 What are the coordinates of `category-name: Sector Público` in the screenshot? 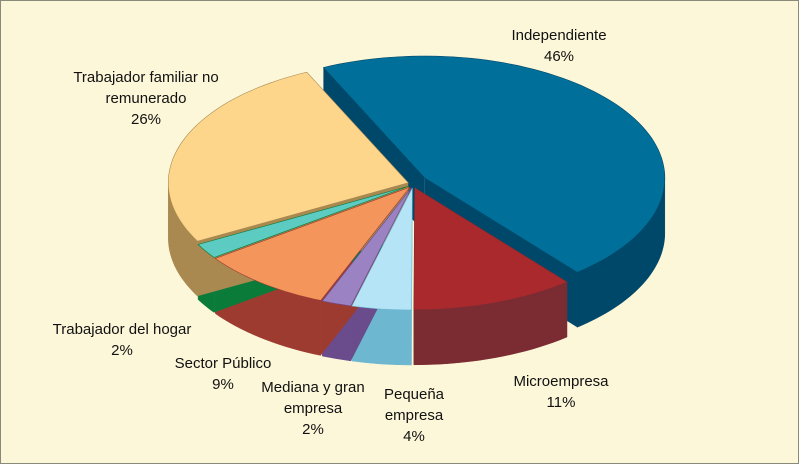 It's located at (223, 363).